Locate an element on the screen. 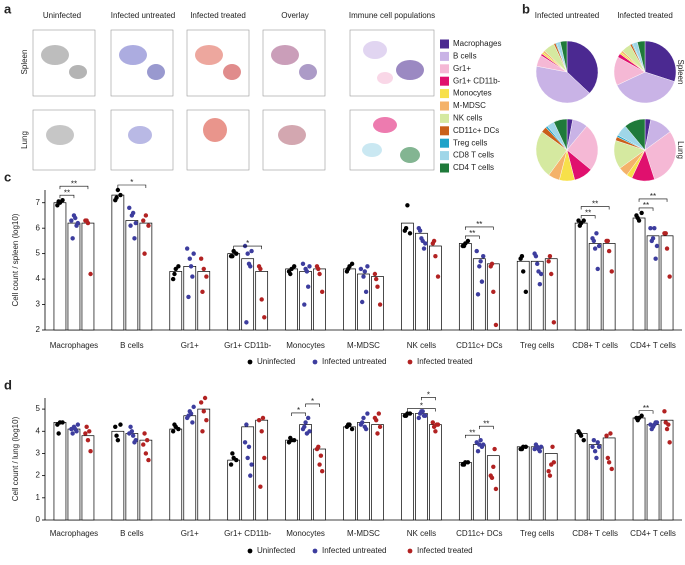  y-tick-label: 6 is located at coordinates (38, 227).